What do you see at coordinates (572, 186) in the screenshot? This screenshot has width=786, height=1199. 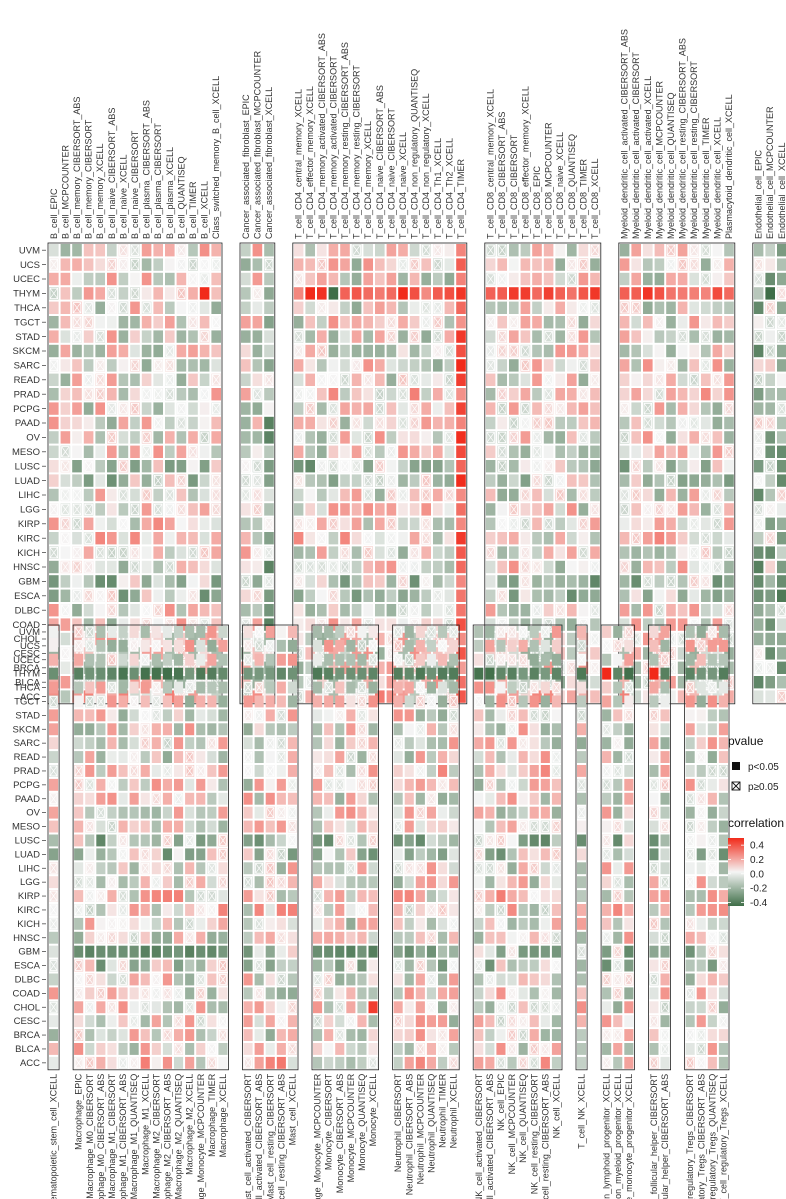 I see `column-label: T_cell_CD8_QUANTISEQ` at bounding box center [572, 186].